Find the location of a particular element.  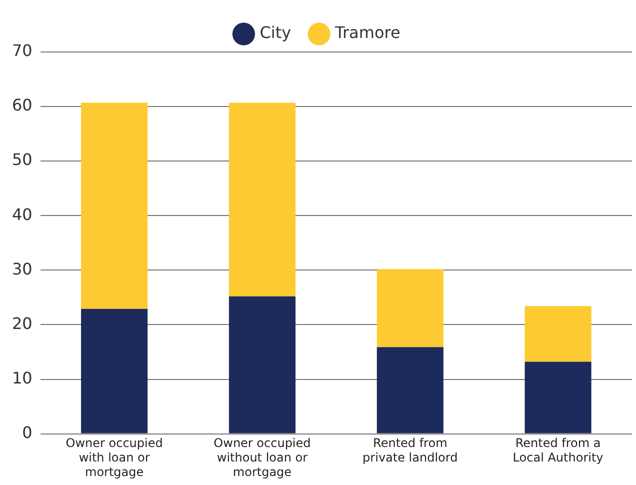

x-tick-label: Owner occupied without loan or mortgage is located at coordinates (262, 457).